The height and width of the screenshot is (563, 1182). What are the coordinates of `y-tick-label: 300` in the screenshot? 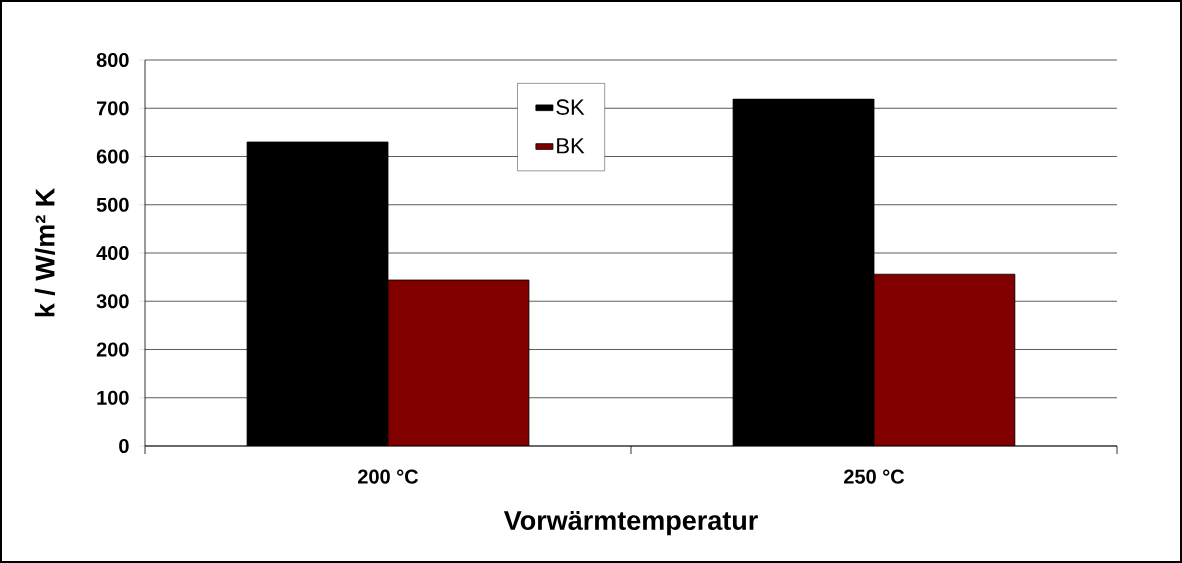 It's located at (112, 301).